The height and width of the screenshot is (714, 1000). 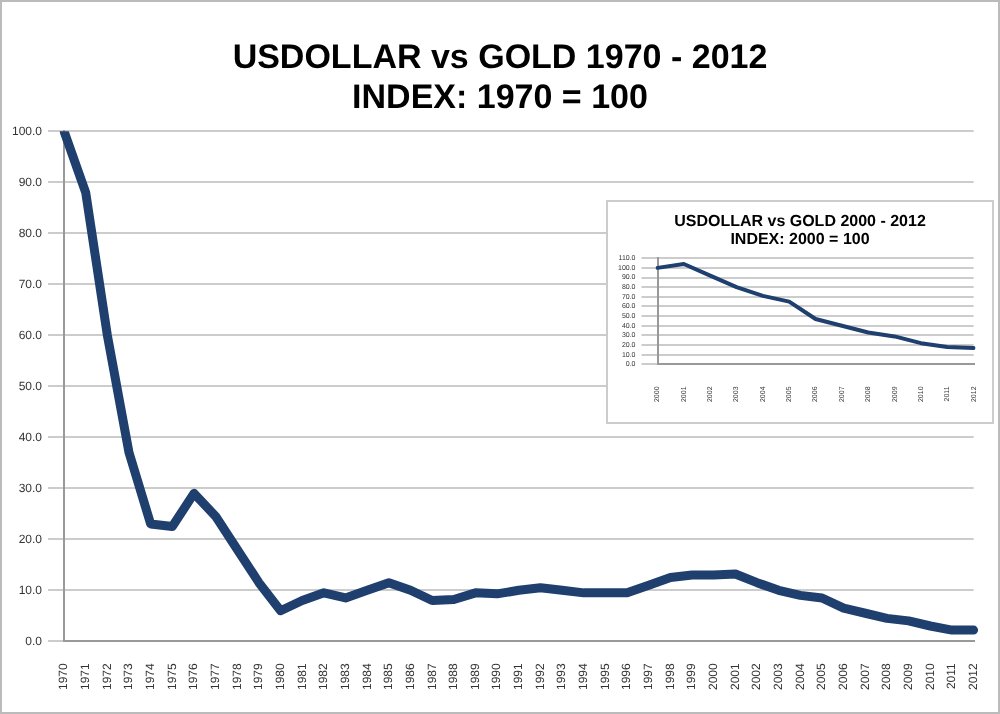 I want to click on chart-title: USDOLLAR vs GOLD 2000 - 2012, so click(x=800, y=221).